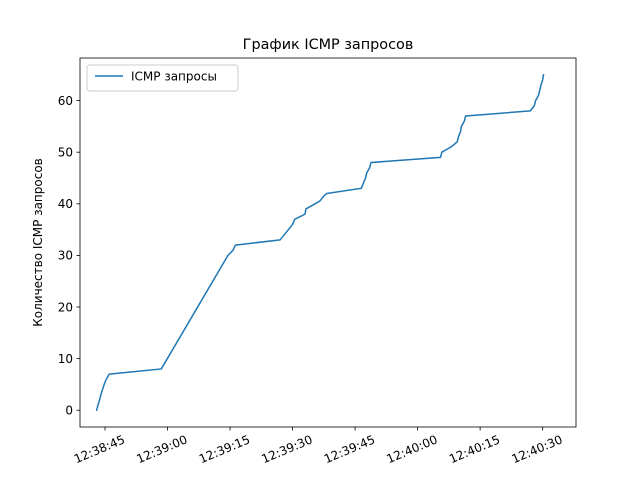  I want to click on y-axis: 0 10 20 30 40 50 60, so click(69, 256).